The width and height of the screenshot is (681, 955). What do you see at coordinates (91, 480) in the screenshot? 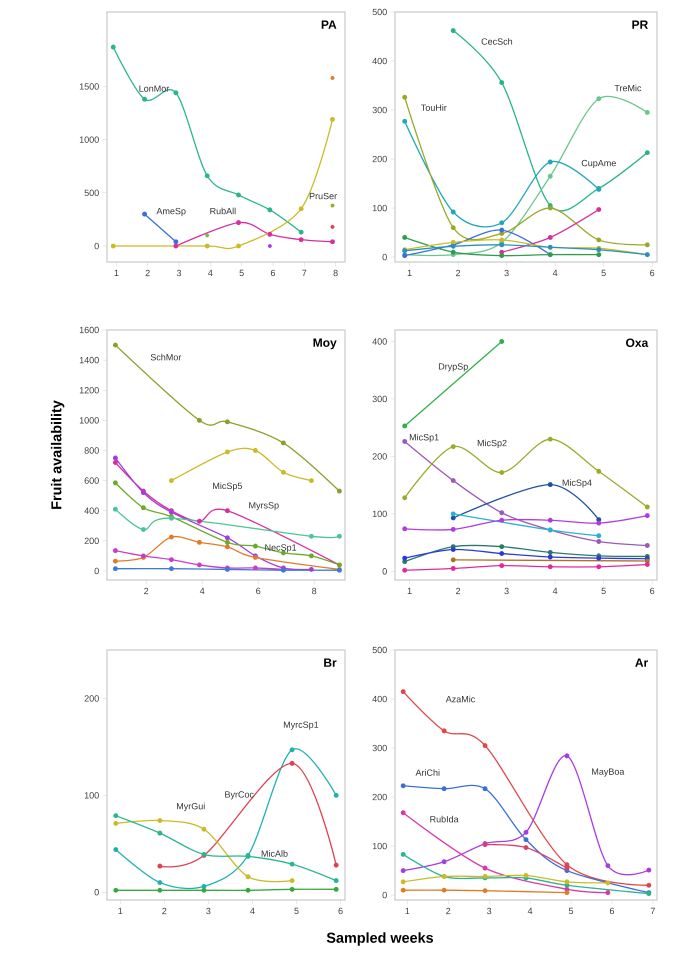
I see `y-tick-label: 600` at bounding box center [91, 480].